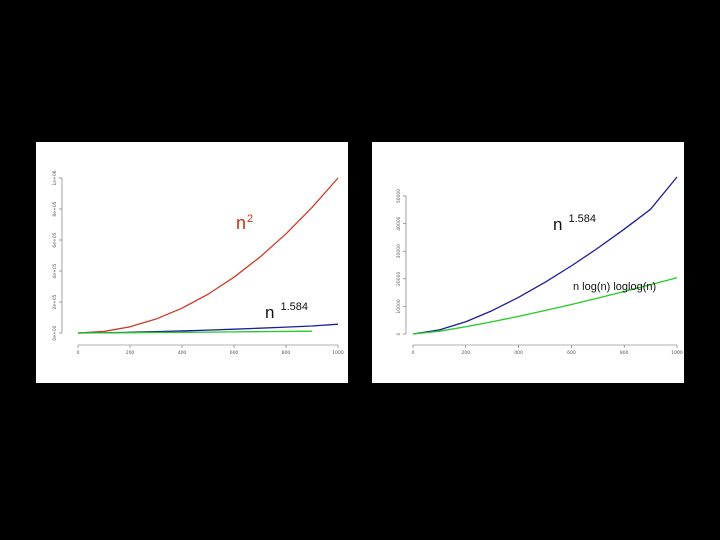  I want to click on annotation-n-squared-exponent: 2, so click(250, 219).